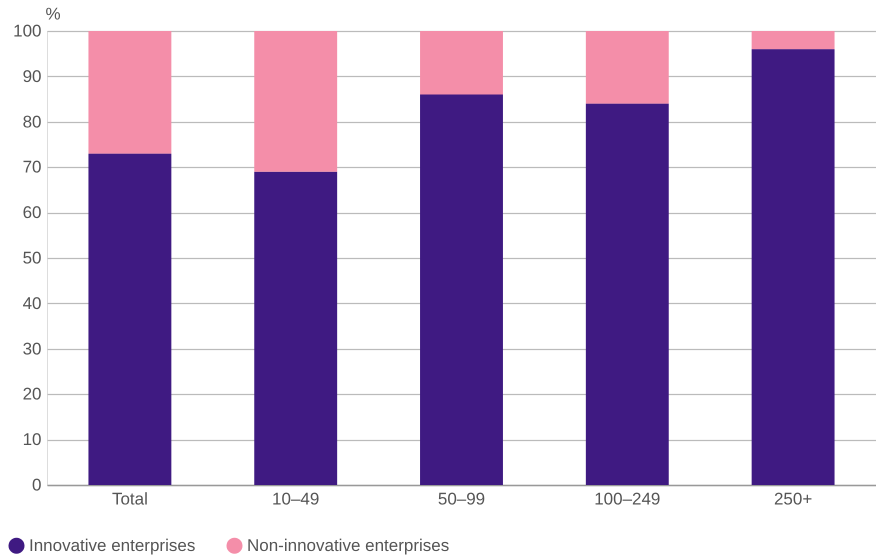 The width and height of the screenshot is (876, 557). I want to click on y-tick-label: 70, so click(32, 167).